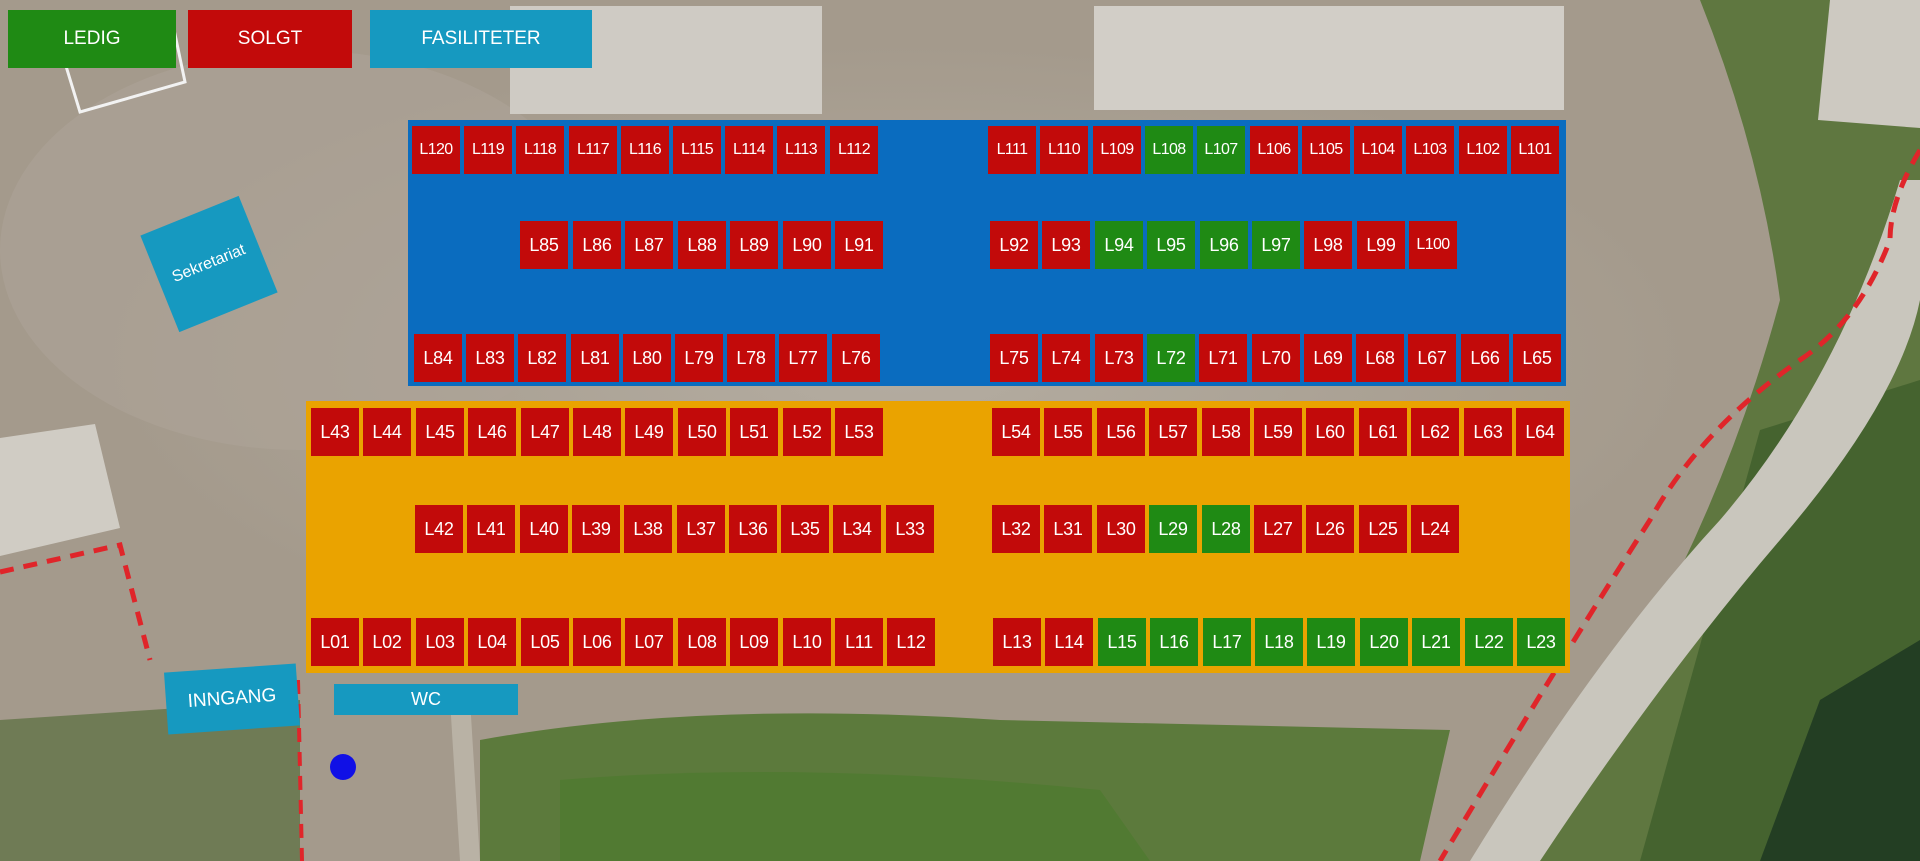 Image resolution: width=1920 pixels, height=861 pixels. Describe the element at coordinates (1326, 150) in the screenshot. I see `stall-l105: L105` at that location.